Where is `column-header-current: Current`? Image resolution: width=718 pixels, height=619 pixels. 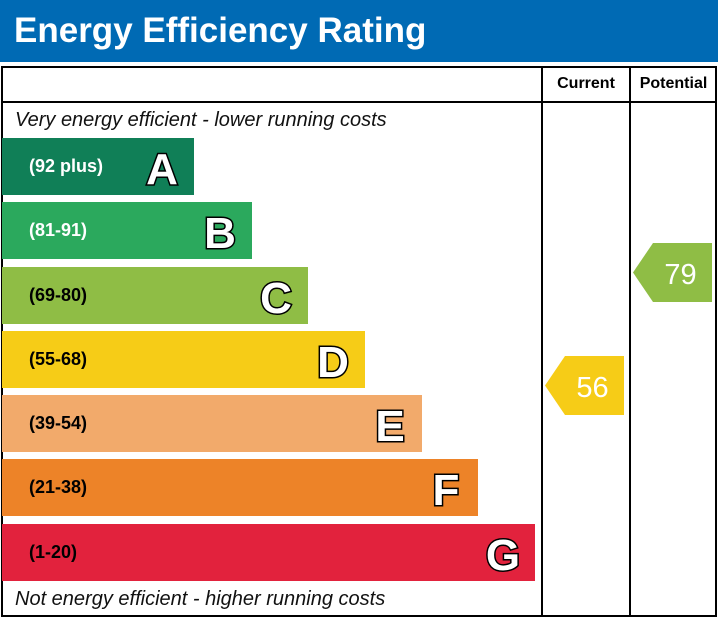 column-header-current: Current is located at coordinates (586, 83).